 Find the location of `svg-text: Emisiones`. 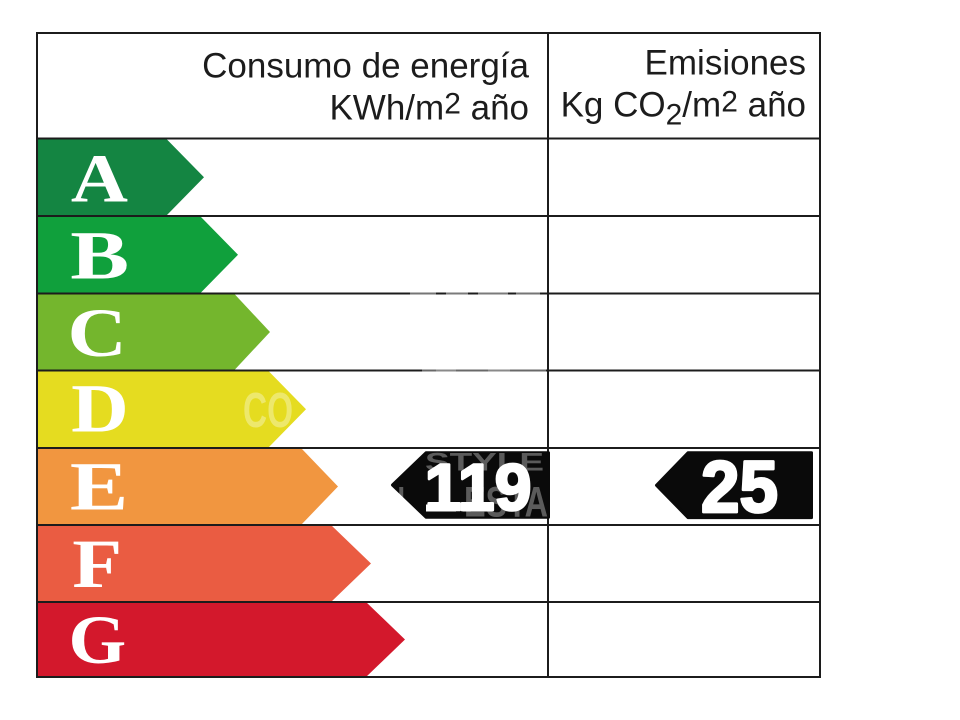

svg-text: Emisiones is located at coordinates (725, 63).